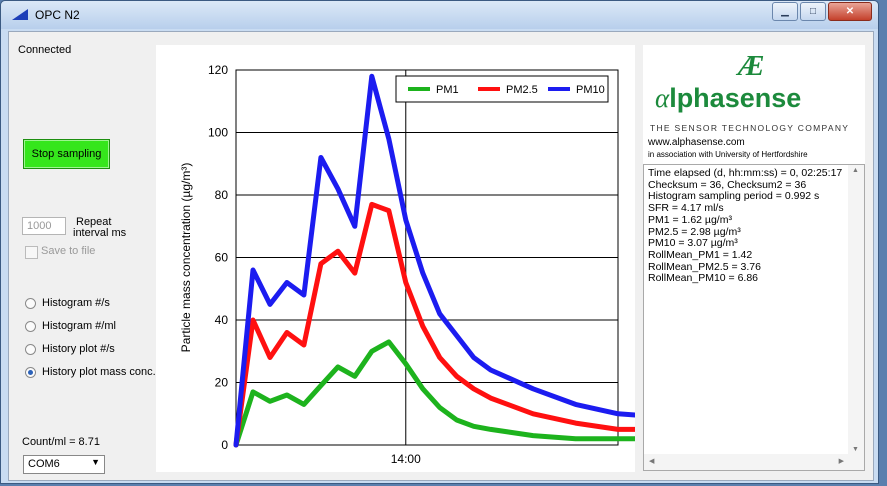  Describe the element at coordinates (754, 462) in the screenshot. I see `horizontal-scrollbar: ◀ ▶` at that location.